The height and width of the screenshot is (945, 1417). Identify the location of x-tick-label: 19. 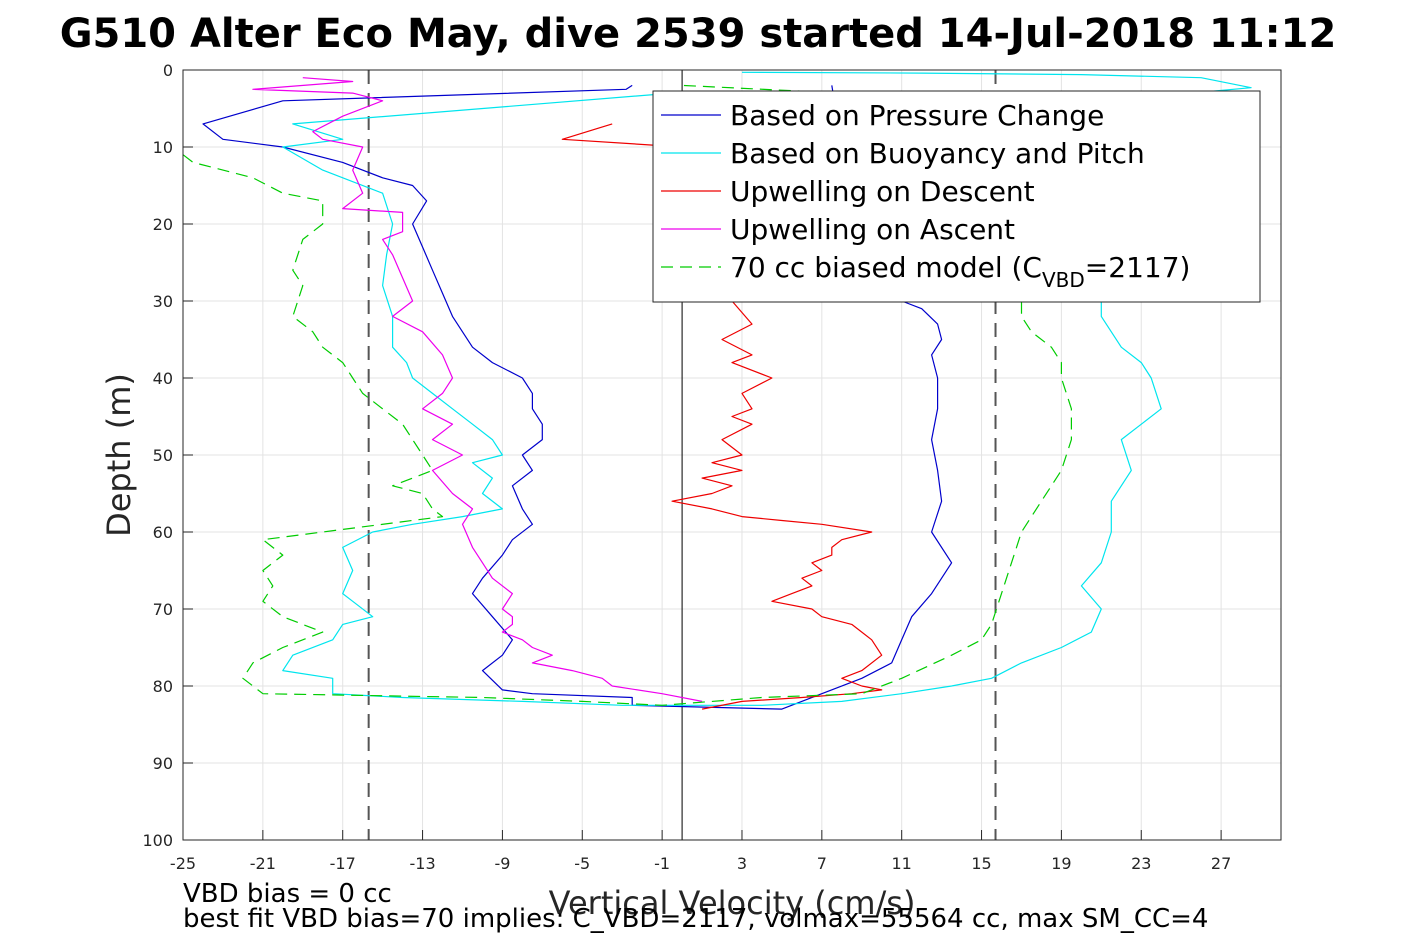
(1061, 863).